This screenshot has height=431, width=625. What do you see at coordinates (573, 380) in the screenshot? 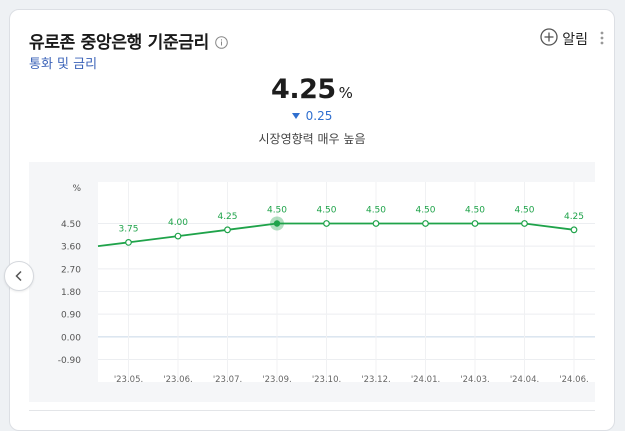
I see `x-tick-label: '24.06.` at bounding box center [573, 380].